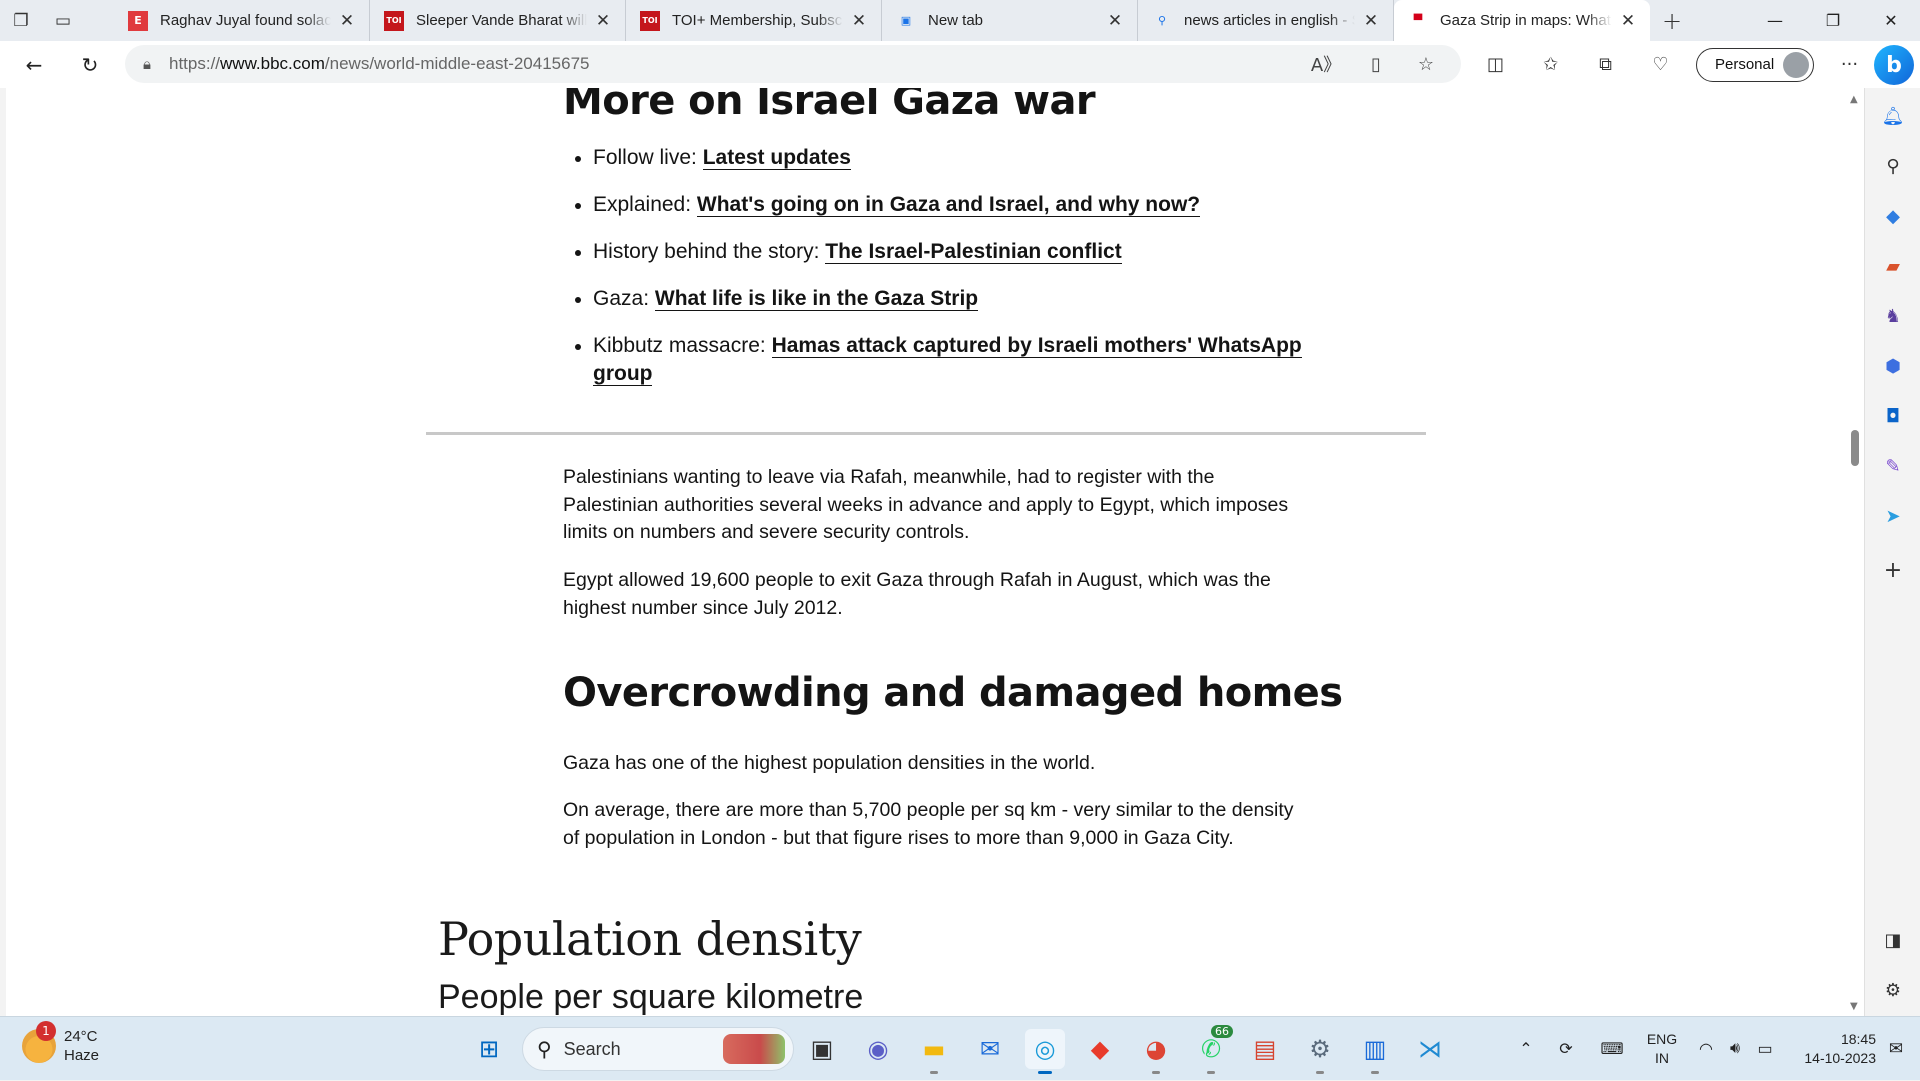 The image size is (1920, 1081). I want to click on browser-tab: ▀ Gaza Strip in maps: What it ✕, so click(1522, 20).